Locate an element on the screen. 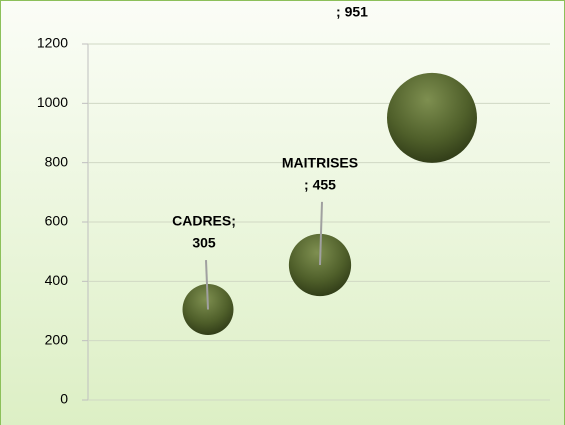 The width and height of the screenshot is (565, 425). y-tick-label: 200 is located at coordinates (57, 339).